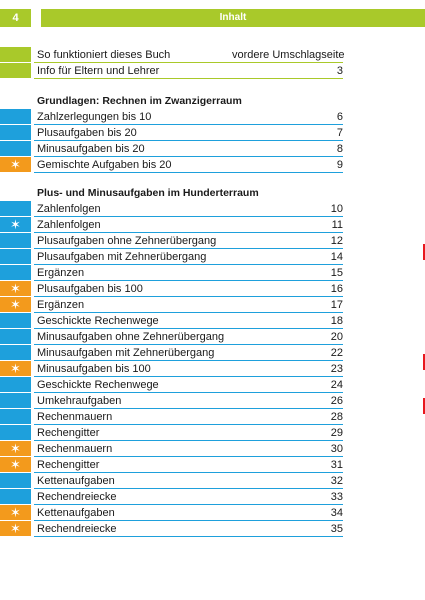 This screenshot has width=425, height=600. Describe the element at coordinates (212, 13) in the screenshot. I see `page-header: 4 Inhalt` at that location.